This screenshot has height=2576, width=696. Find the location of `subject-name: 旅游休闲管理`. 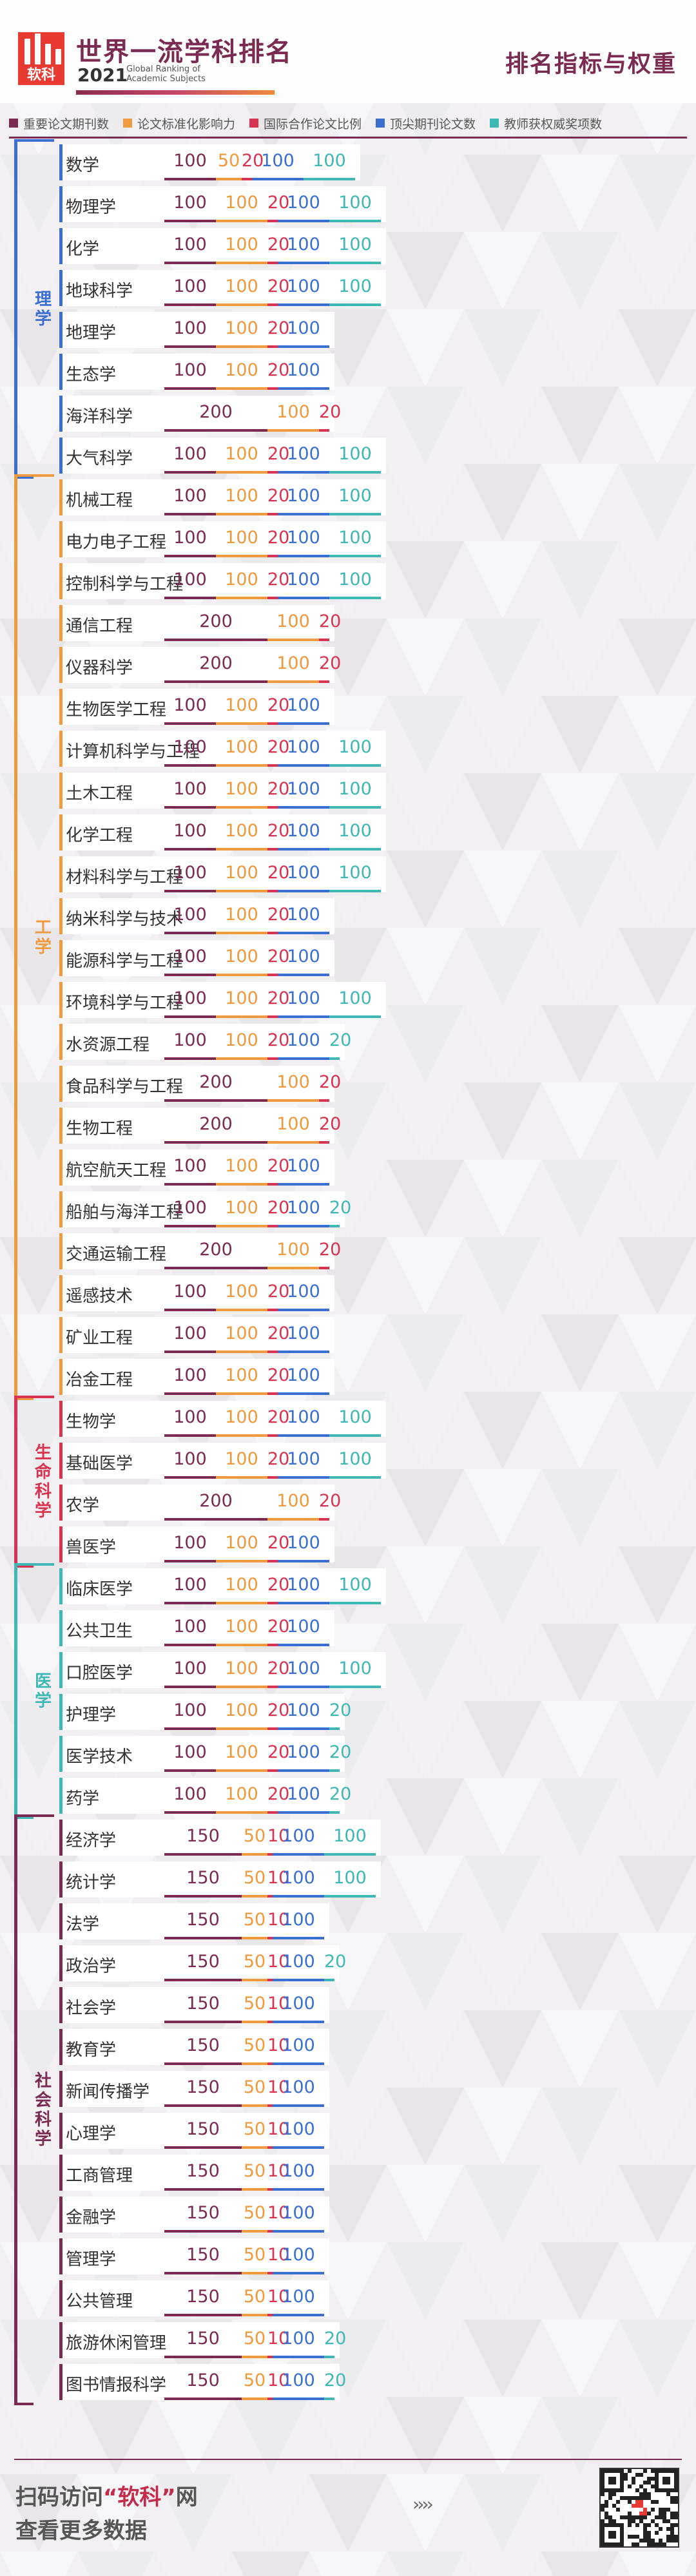

subject-name: 旅游休闲管理 is located at coordinates (117, 2343).